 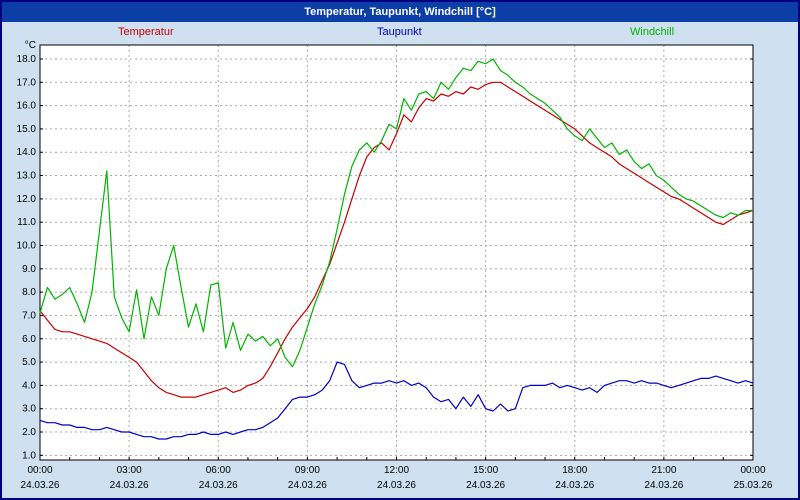 What do you see at coordinates (396, 400) in the screenshot?
I see `series-taupunkt` at bounding box center [396, 400].